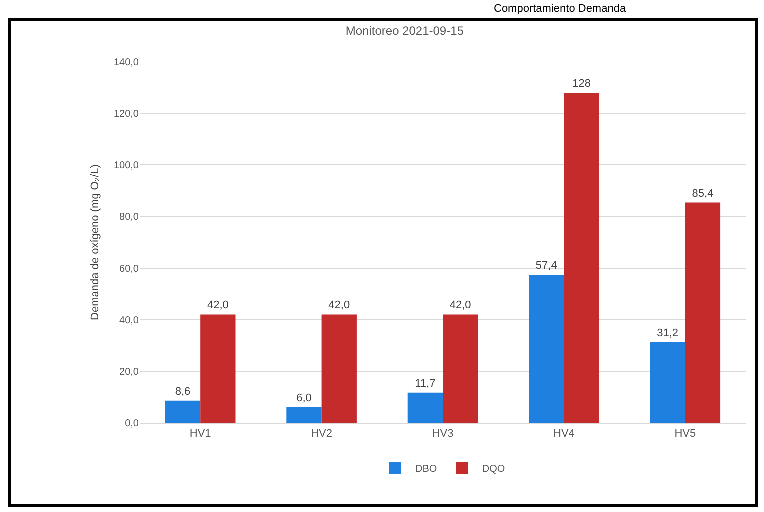 The image size is (764, 512). What do you see at coordinates (322, 434) in the screenshot?
I see `x-tick-label: HV2` at bounding box center [322, 434].